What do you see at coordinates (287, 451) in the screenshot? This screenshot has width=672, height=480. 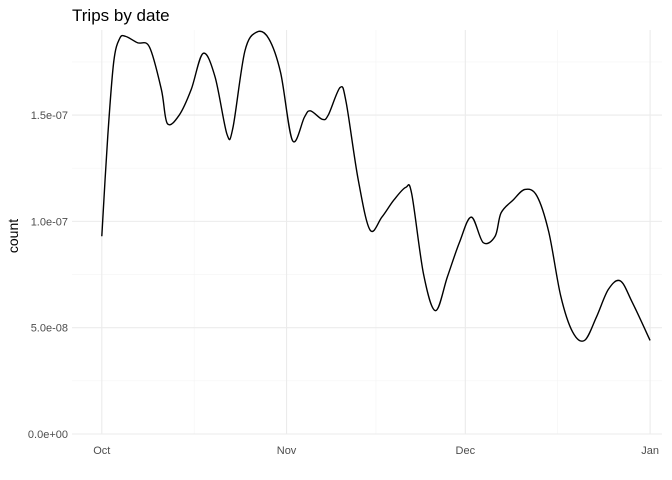 I see `x-tick-label: Nov` at bounding box center [287, 451].